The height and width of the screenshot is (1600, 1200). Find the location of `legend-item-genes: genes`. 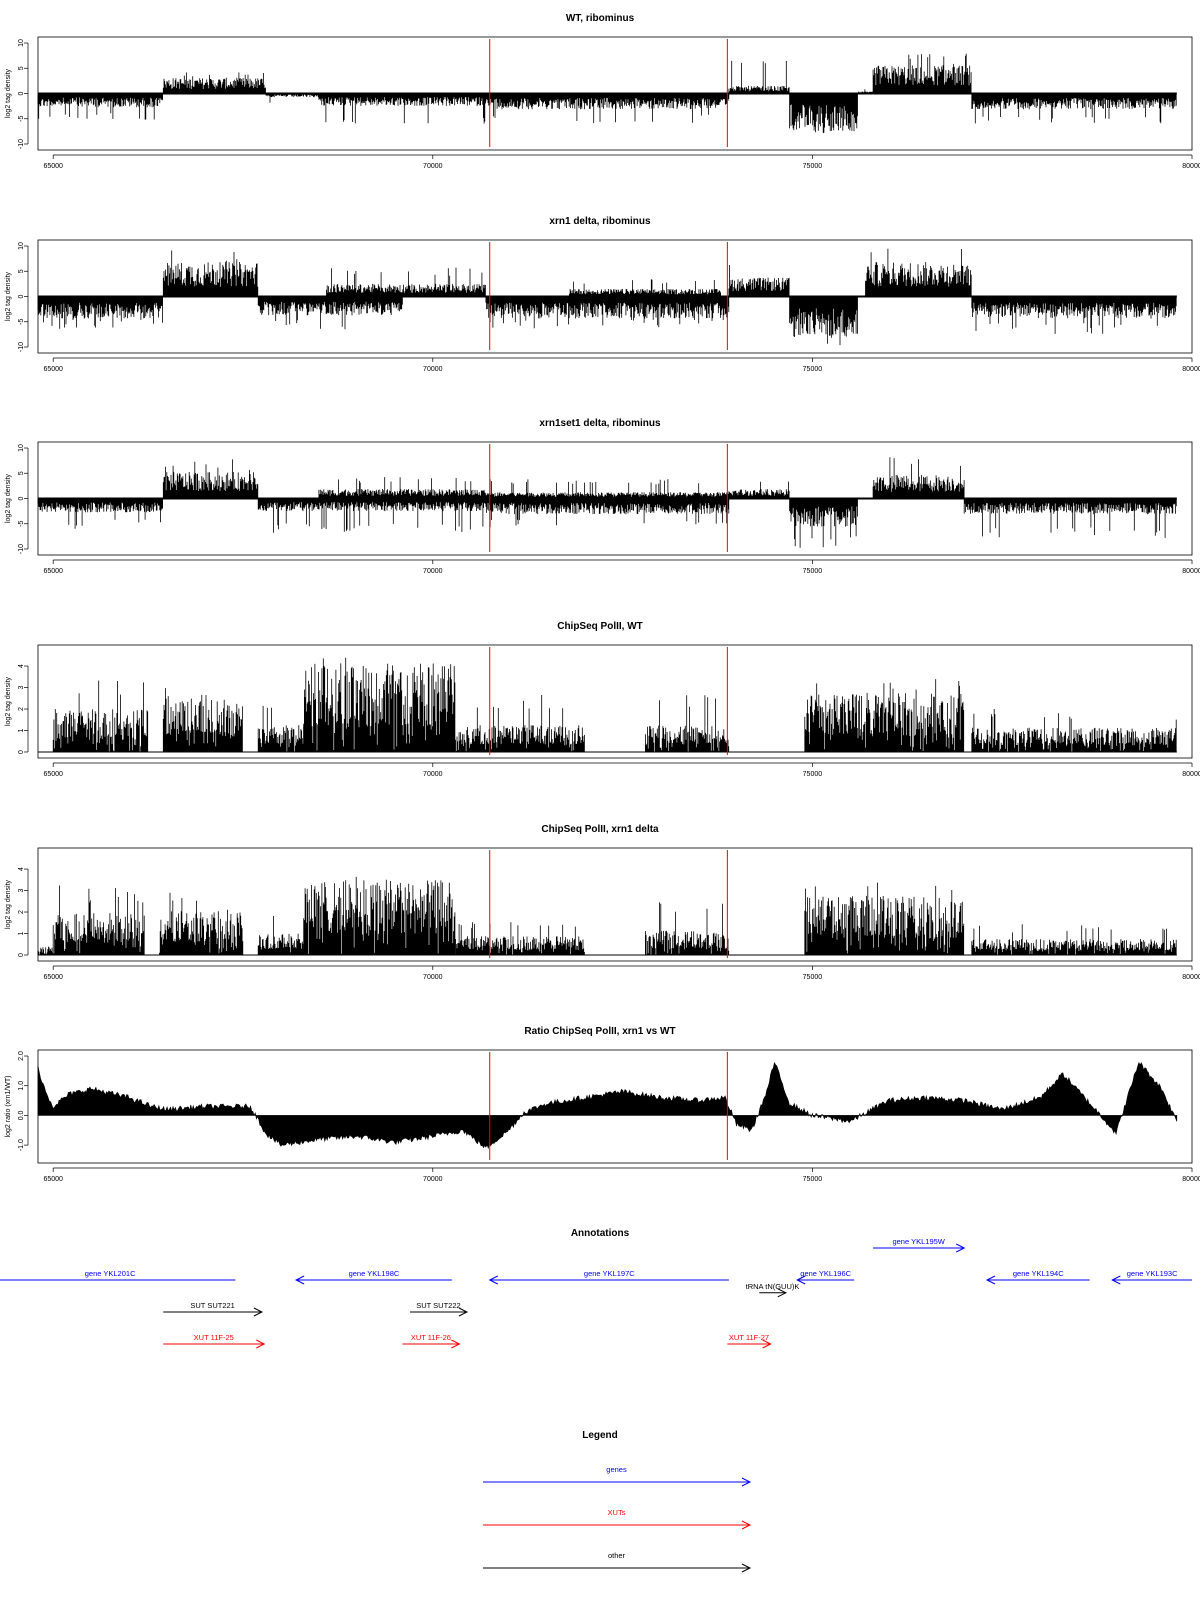

legend-item-genes: genes is located at coordinates (617, 1476).